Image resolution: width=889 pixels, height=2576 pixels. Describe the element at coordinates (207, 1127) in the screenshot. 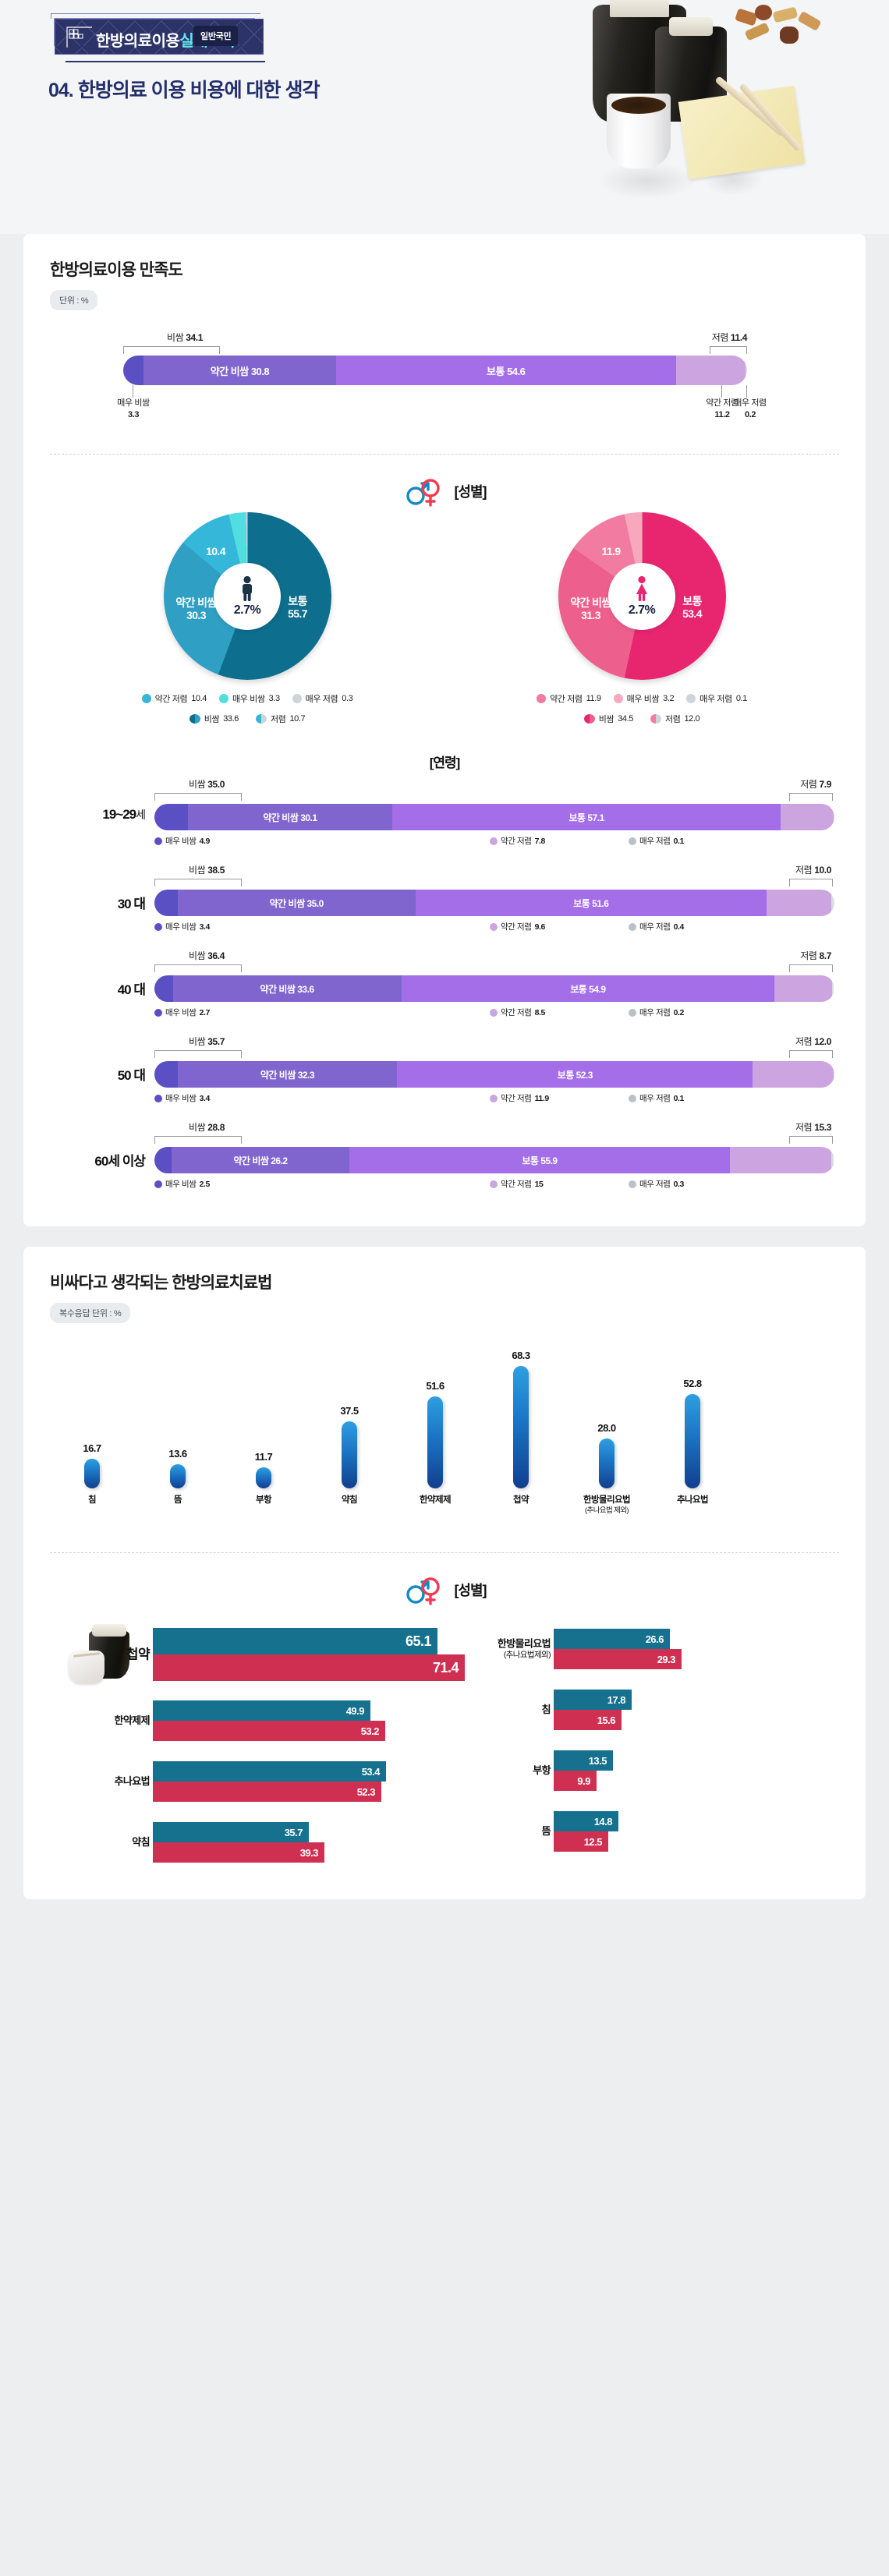

I see `bracket-expensive-label: 비쌈 28.8` at that location.